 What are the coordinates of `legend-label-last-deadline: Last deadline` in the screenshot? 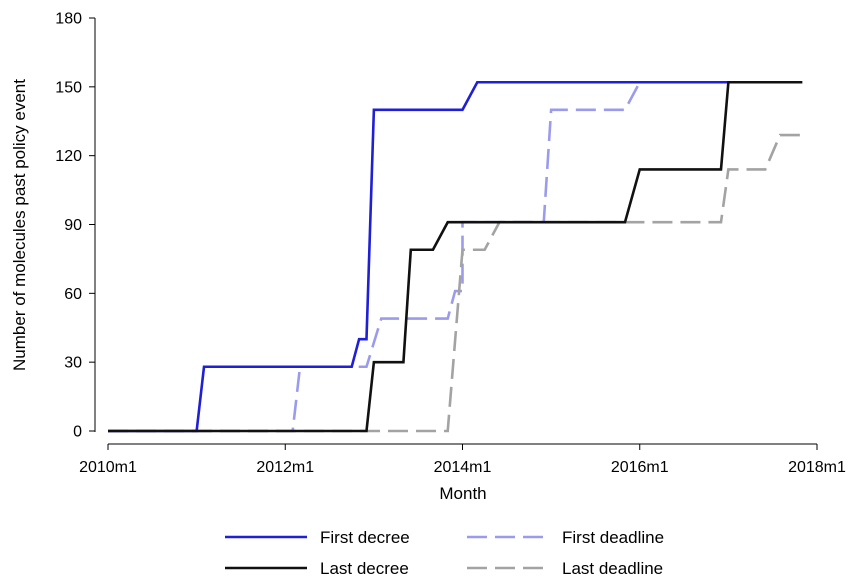 It's located at (612, 568).